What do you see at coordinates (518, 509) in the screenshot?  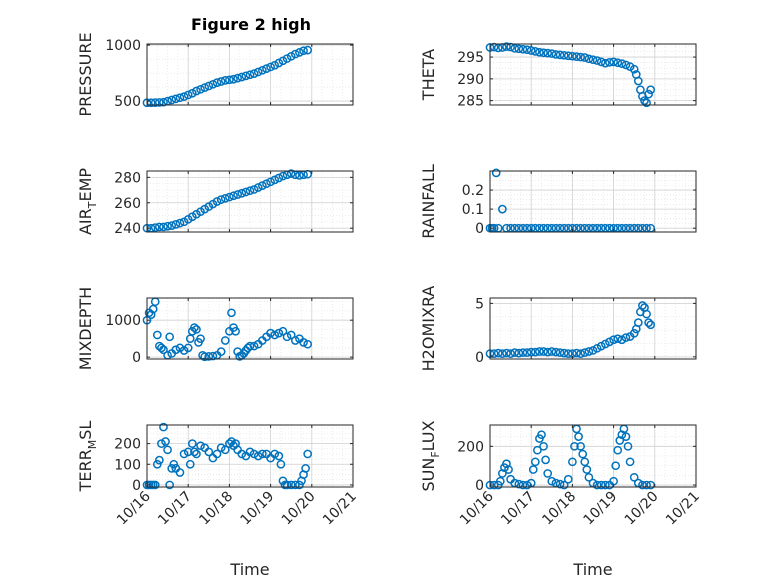 I see `x-tick-label: 10/17` at bounding box center [518, 509].